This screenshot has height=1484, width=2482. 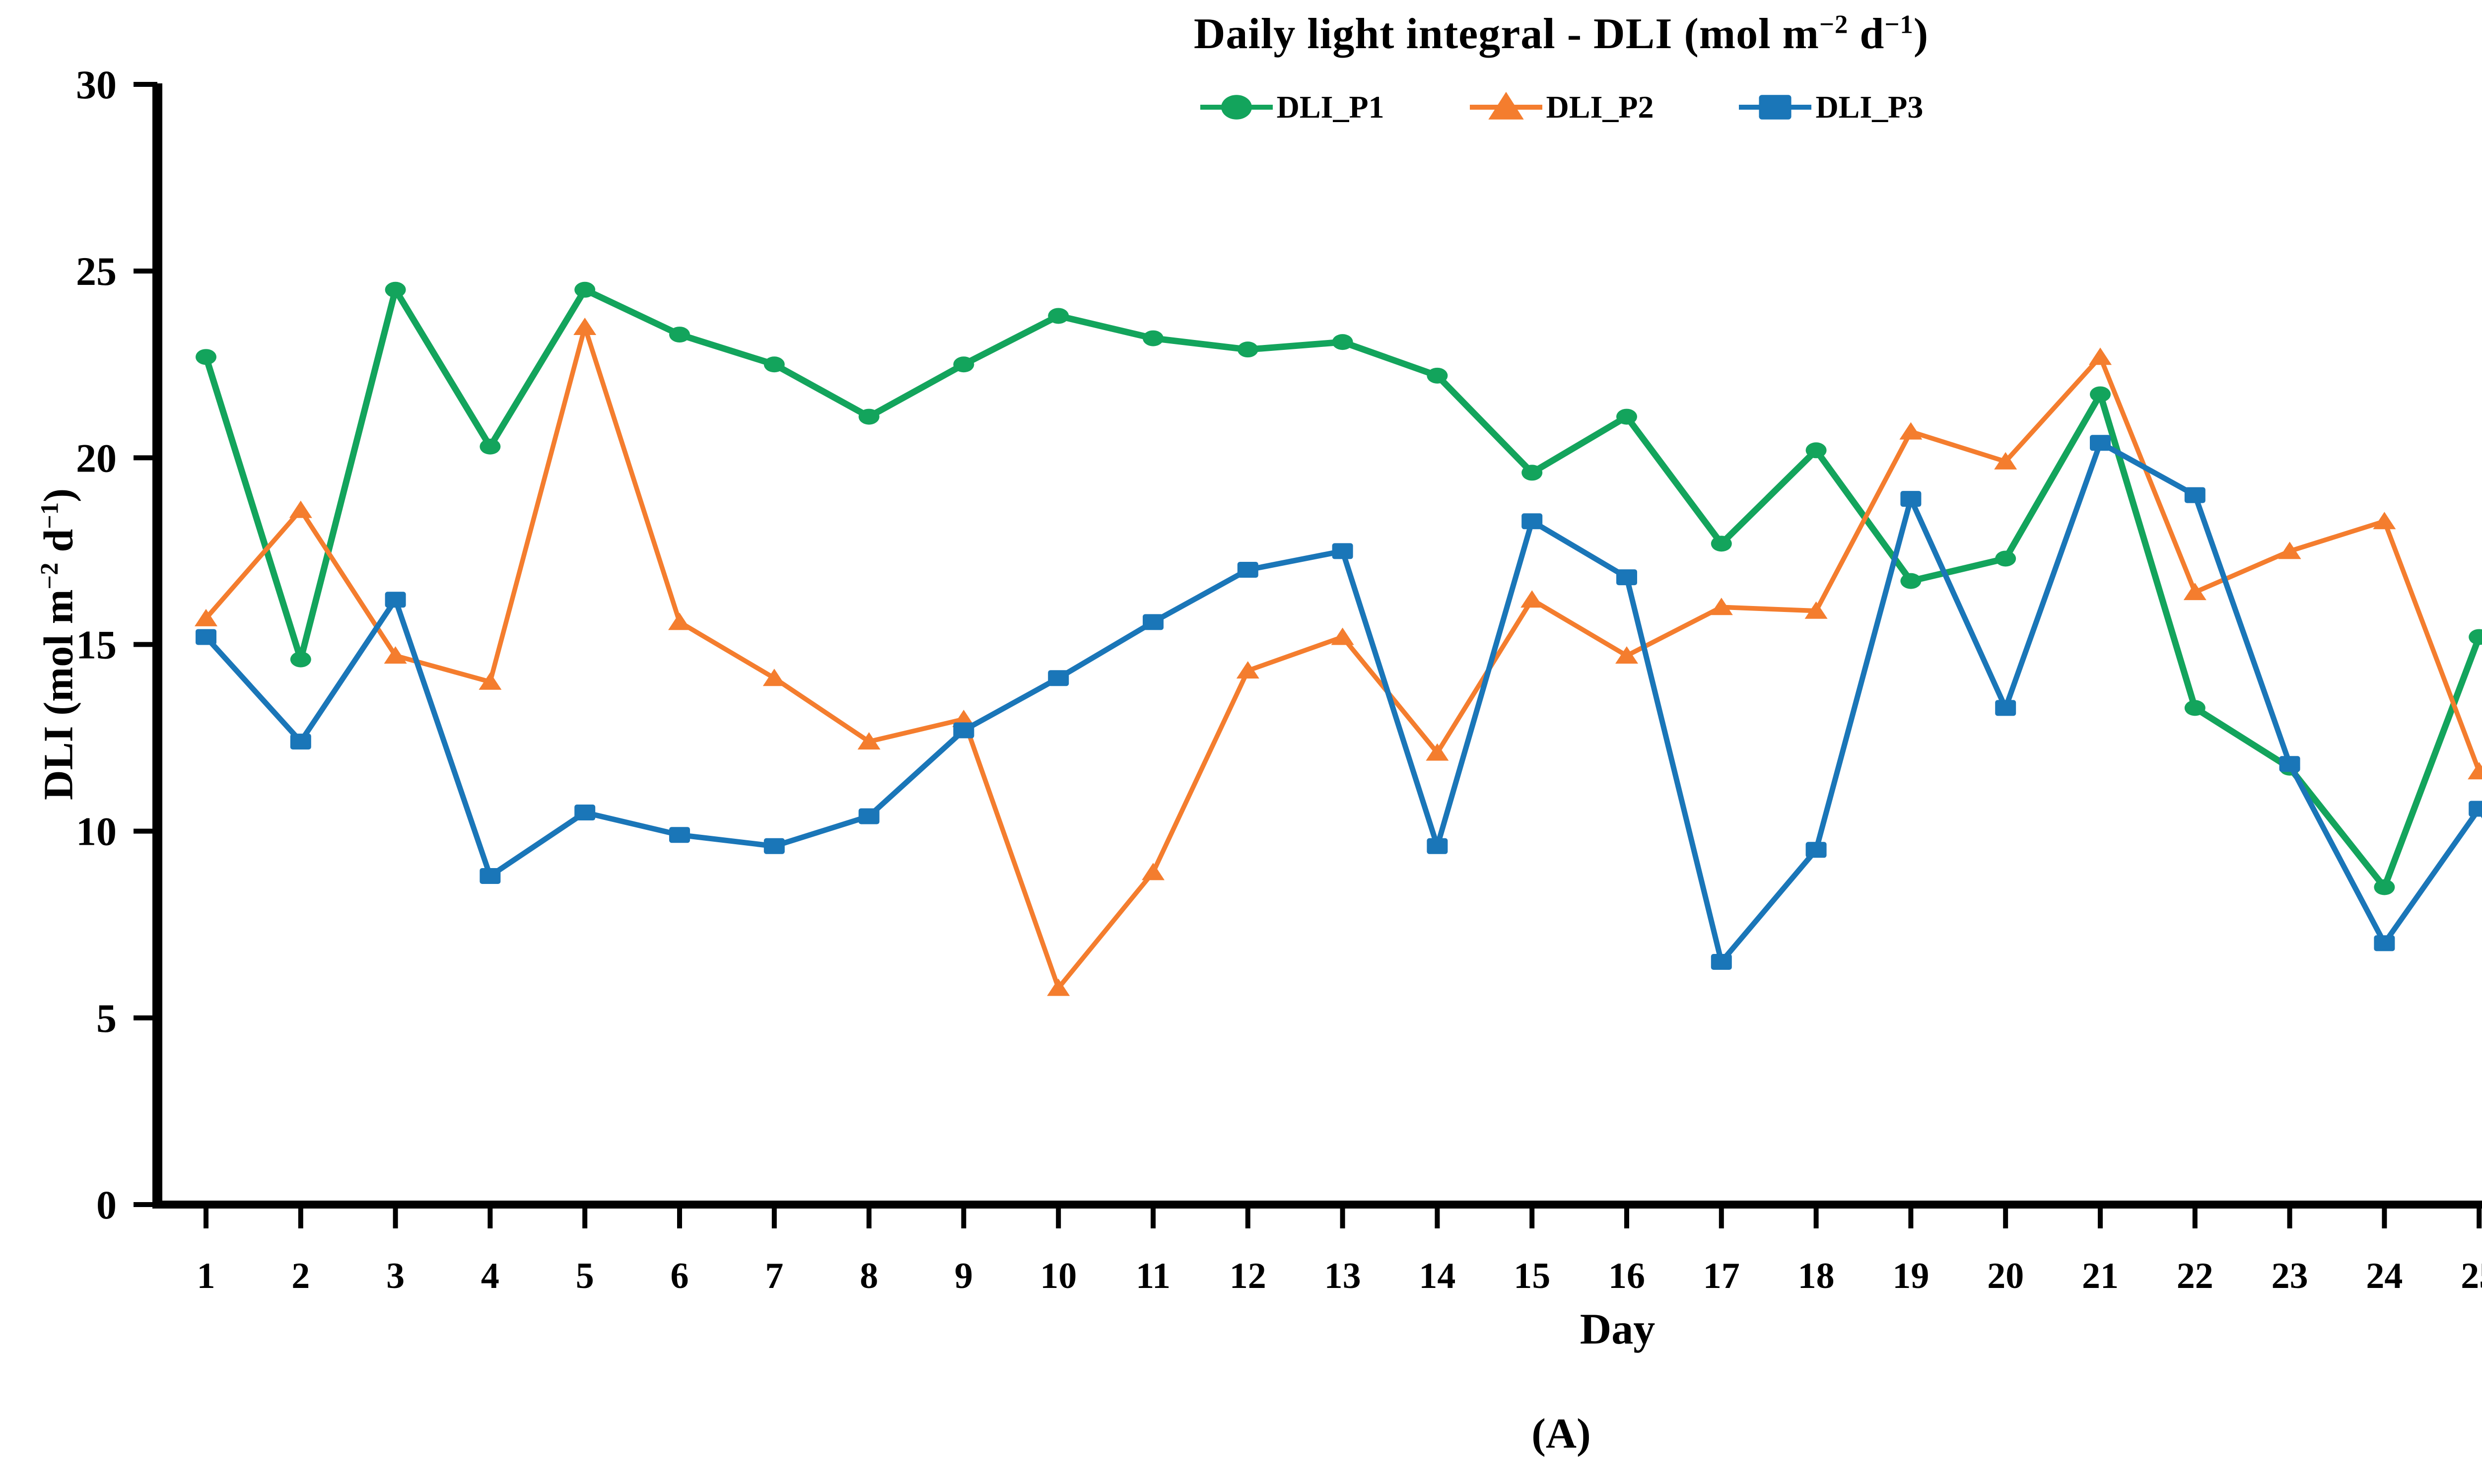 What do you see at coordinates (1532, 1276) in the screenshot?
I see `x-tick-label: 15` at bounding box center [1532, 1276].